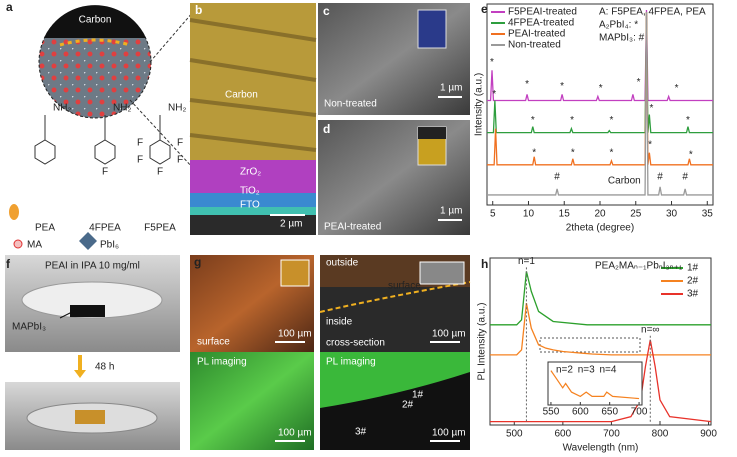  What do you see at coordinates (551, 412) in the screenshot?
I see `inset-x-tick-label: 550` at bounding box center [551, 412].